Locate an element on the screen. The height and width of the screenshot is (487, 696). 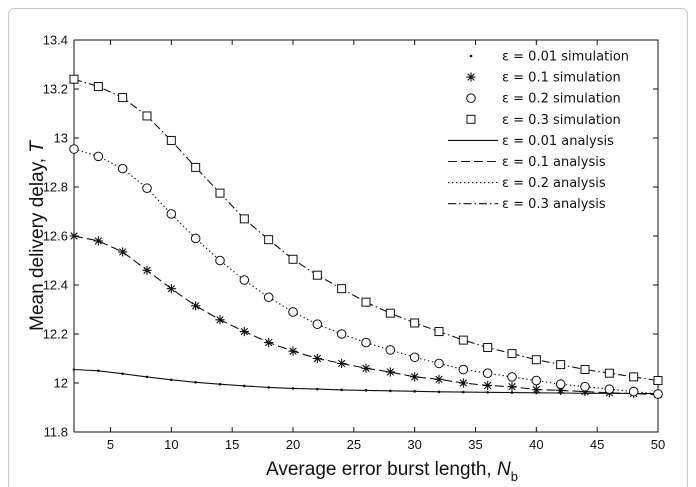
legend-entry: ε = 0.2 simulation is located at coordinates (543, 99).